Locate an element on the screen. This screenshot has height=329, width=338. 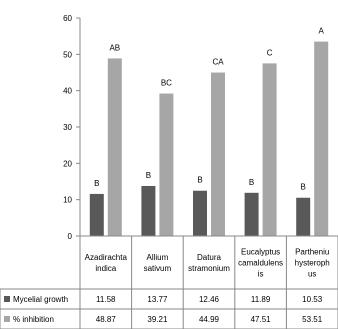
y-axis: 0 10 20 30 40 50 60 is located at coordinates (72, 127).